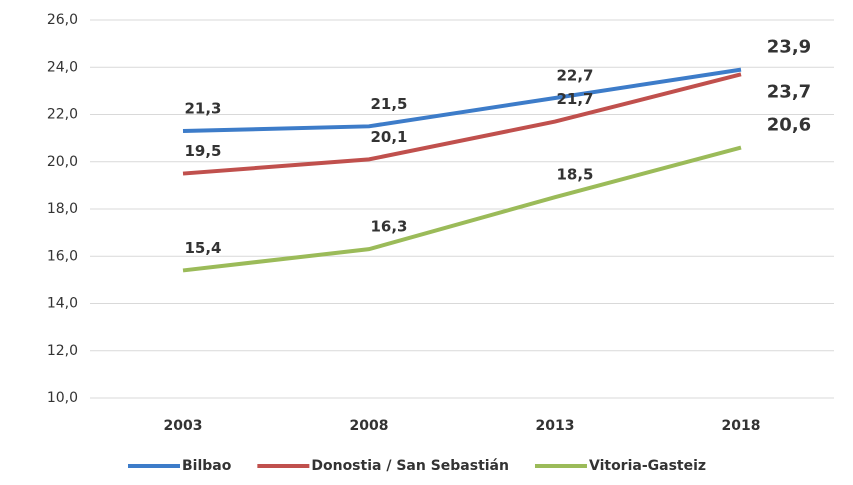 The width and height of the screenshot is (853, 485). Describe the element at coordinates (789, 125) in the screenshot. I see `data-label: 20,6` at that location.